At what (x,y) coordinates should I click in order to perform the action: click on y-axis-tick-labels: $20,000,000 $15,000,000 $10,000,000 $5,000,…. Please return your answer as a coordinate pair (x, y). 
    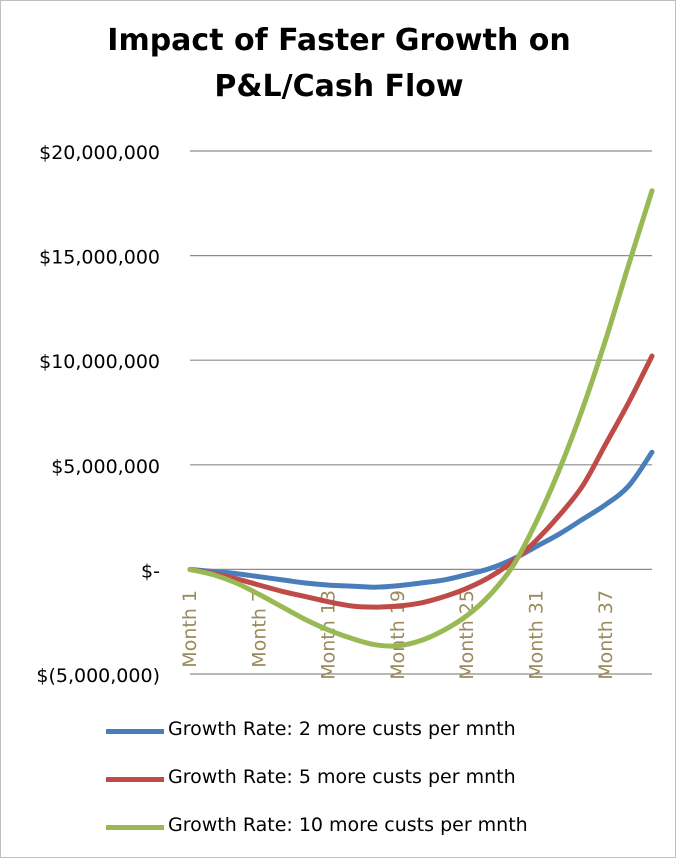
    Looking at the image, I should click on (98, 414).